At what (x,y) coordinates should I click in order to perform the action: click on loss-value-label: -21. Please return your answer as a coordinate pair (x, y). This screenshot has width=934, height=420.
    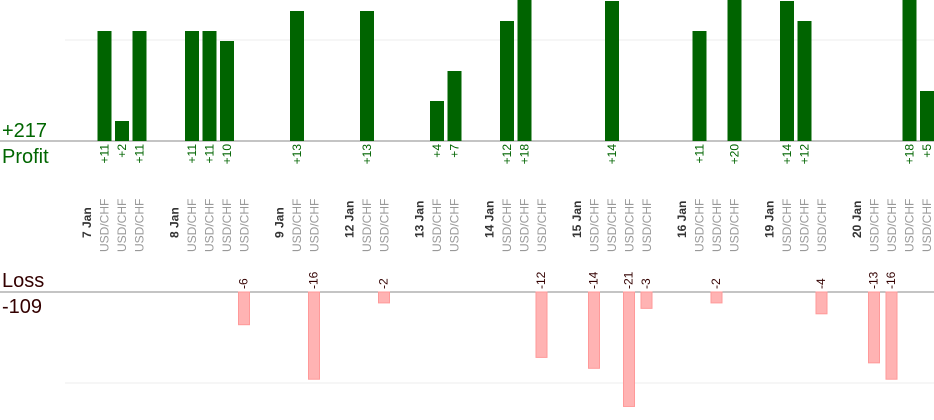
    Looking at the image, I should click on (629, 280).